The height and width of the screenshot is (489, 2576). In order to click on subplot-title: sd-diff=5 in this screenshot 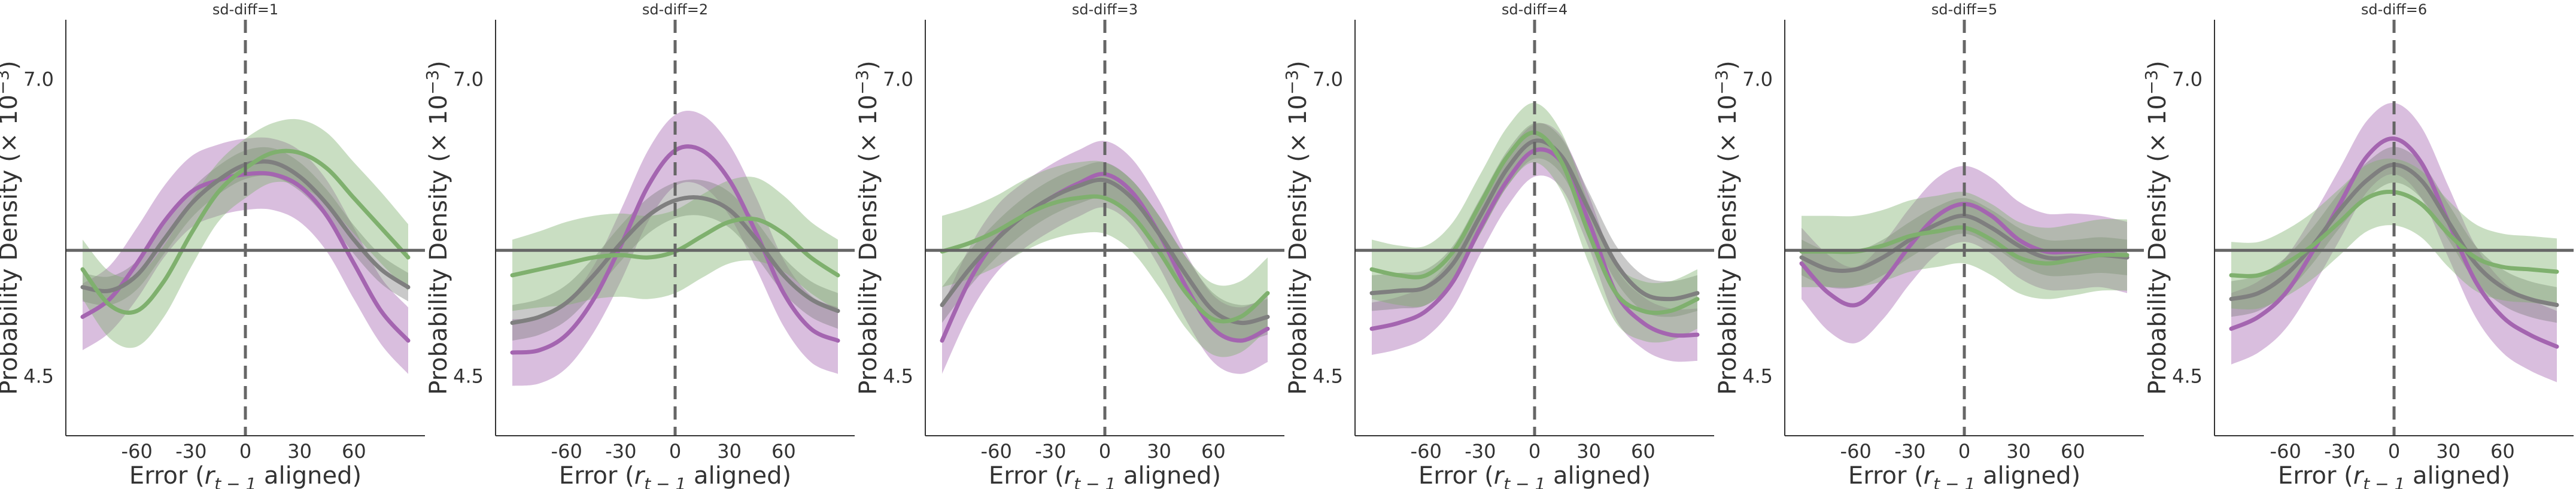, I will do `click(1964, 9)`.